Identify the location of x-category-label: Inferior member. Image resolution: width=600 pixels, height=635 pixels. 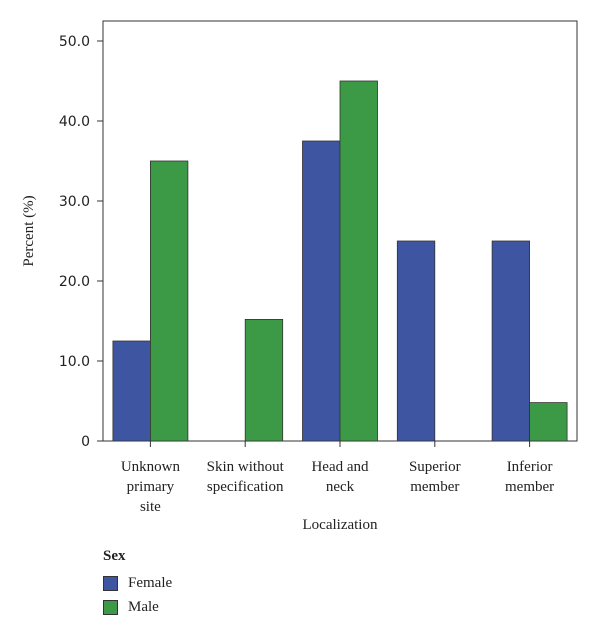
(529, 477).